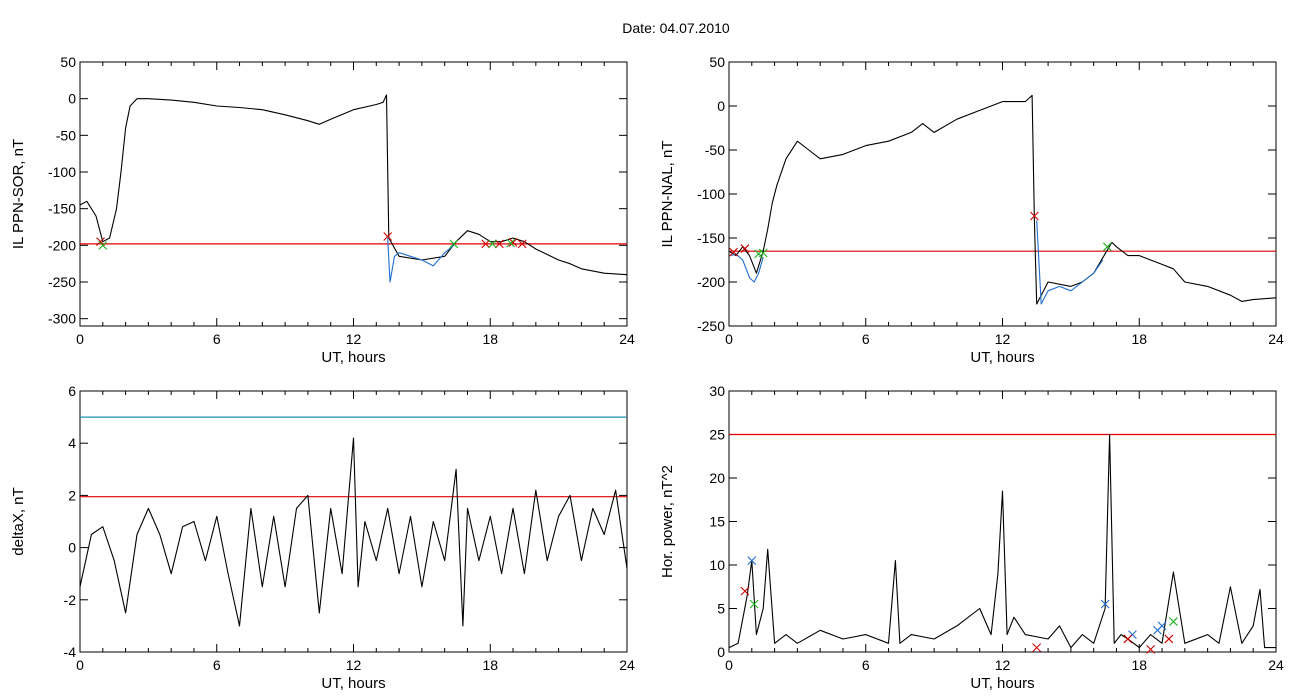 Image resolution: width=1300 pixels, height=700 pixels. I want to click on y-axis-label: Hor. power, nT^2, so click(667, 521).